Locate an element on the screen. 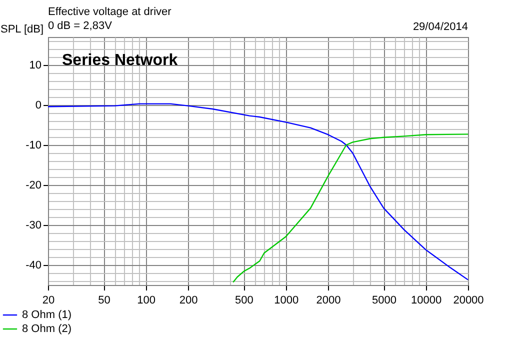 The height and width of the screenshot is (340, 515). x-tick-label: 20000 is located at coordinates (468, 300).